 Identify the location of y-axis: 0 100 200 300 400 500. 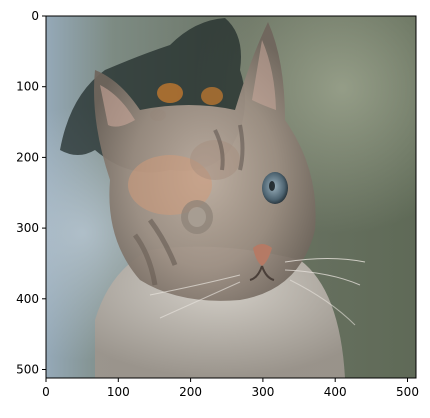
(31, 193).